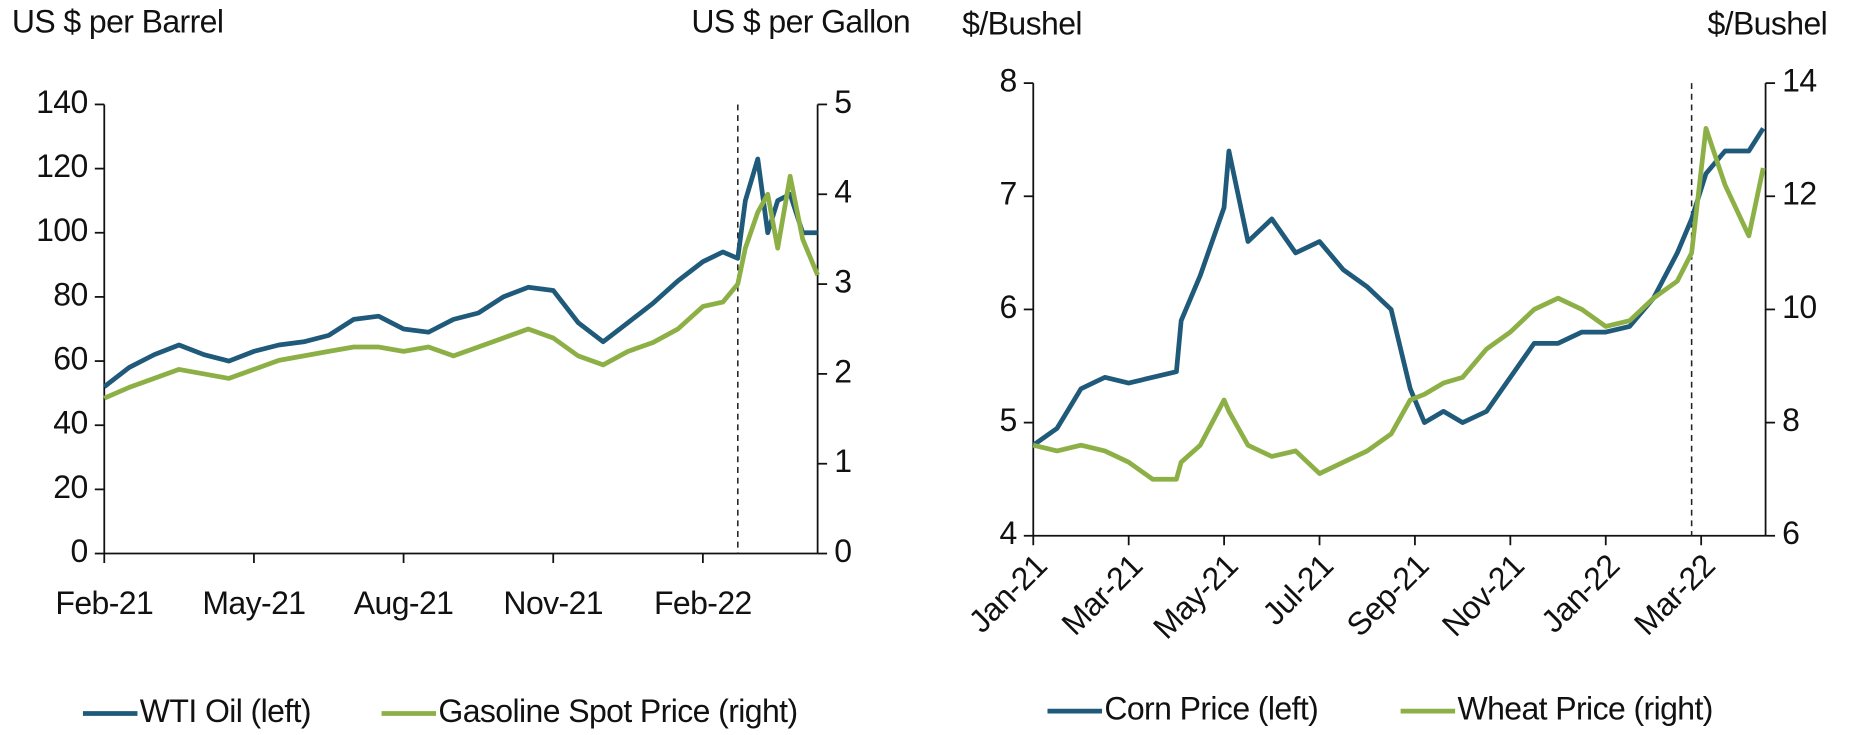 The width and height of the screenshot is (1858, 735). I want to click on y2-tick-label: 14, so click(1799, 81).